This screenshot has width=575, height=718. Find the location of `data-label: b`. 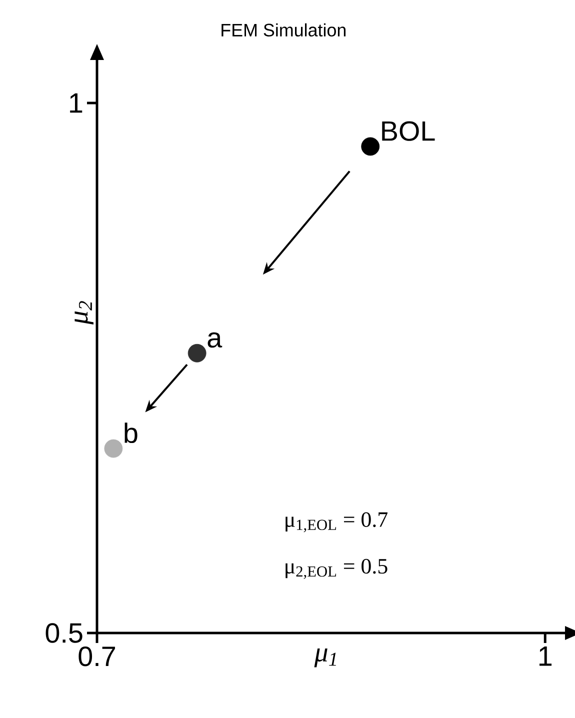

data-label: b is located at coordinates (131, 433).